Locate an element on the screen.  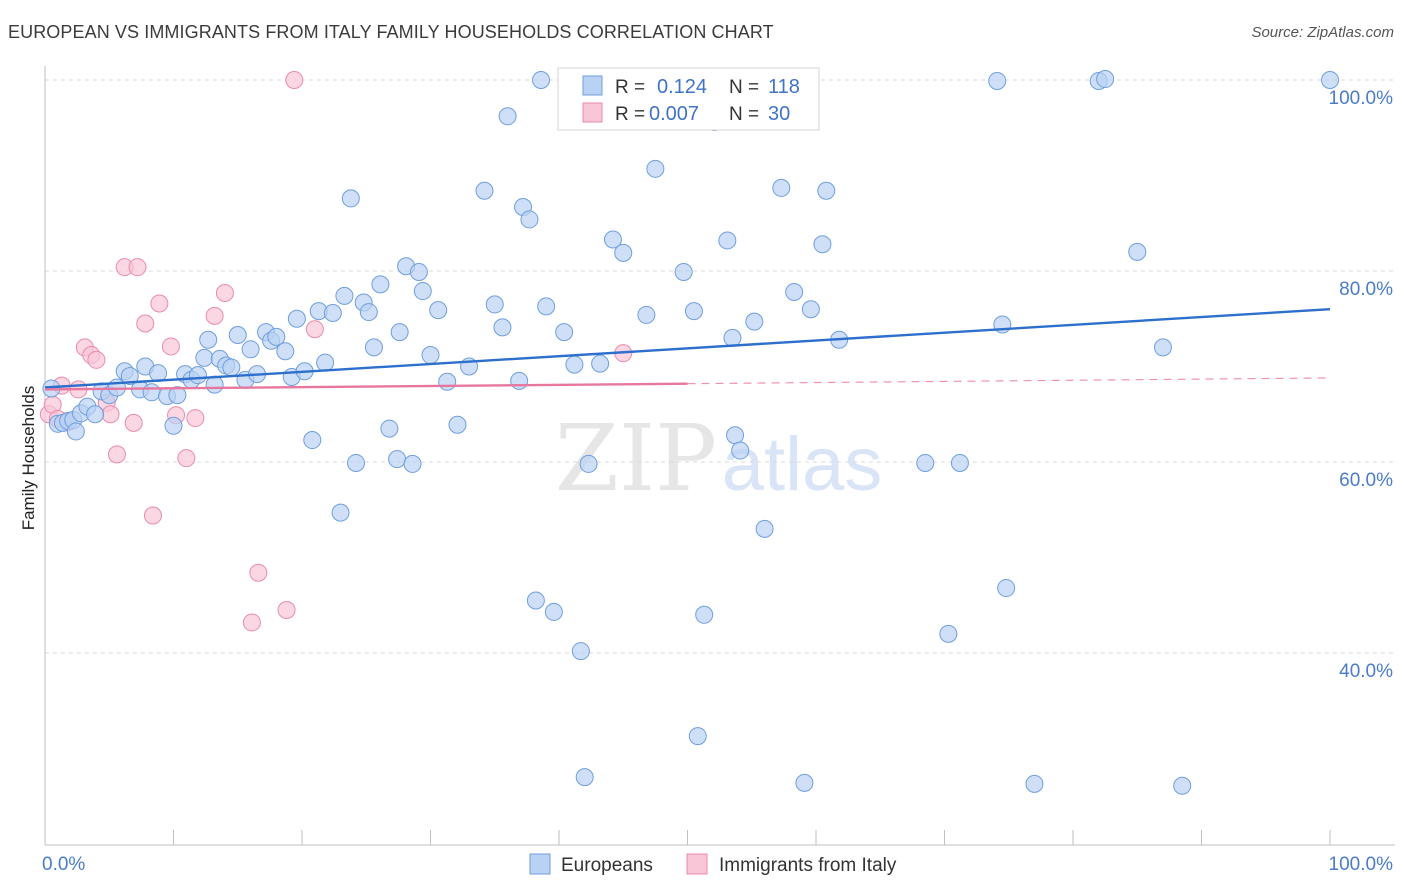
chart-source: Source: ZipAtlas.com is located at coordinates (1322, 32).